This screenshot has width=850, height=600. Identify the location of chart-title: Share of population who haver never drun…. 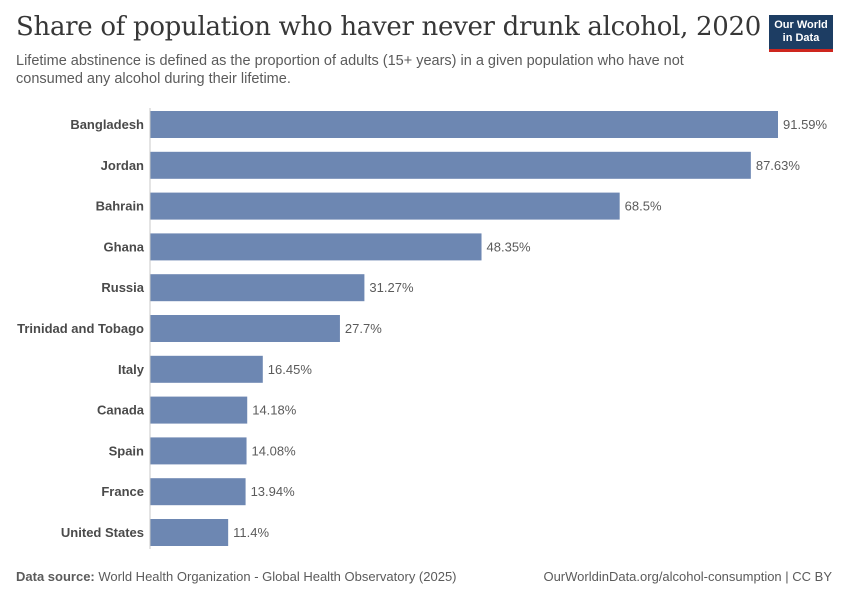
(388, 27).